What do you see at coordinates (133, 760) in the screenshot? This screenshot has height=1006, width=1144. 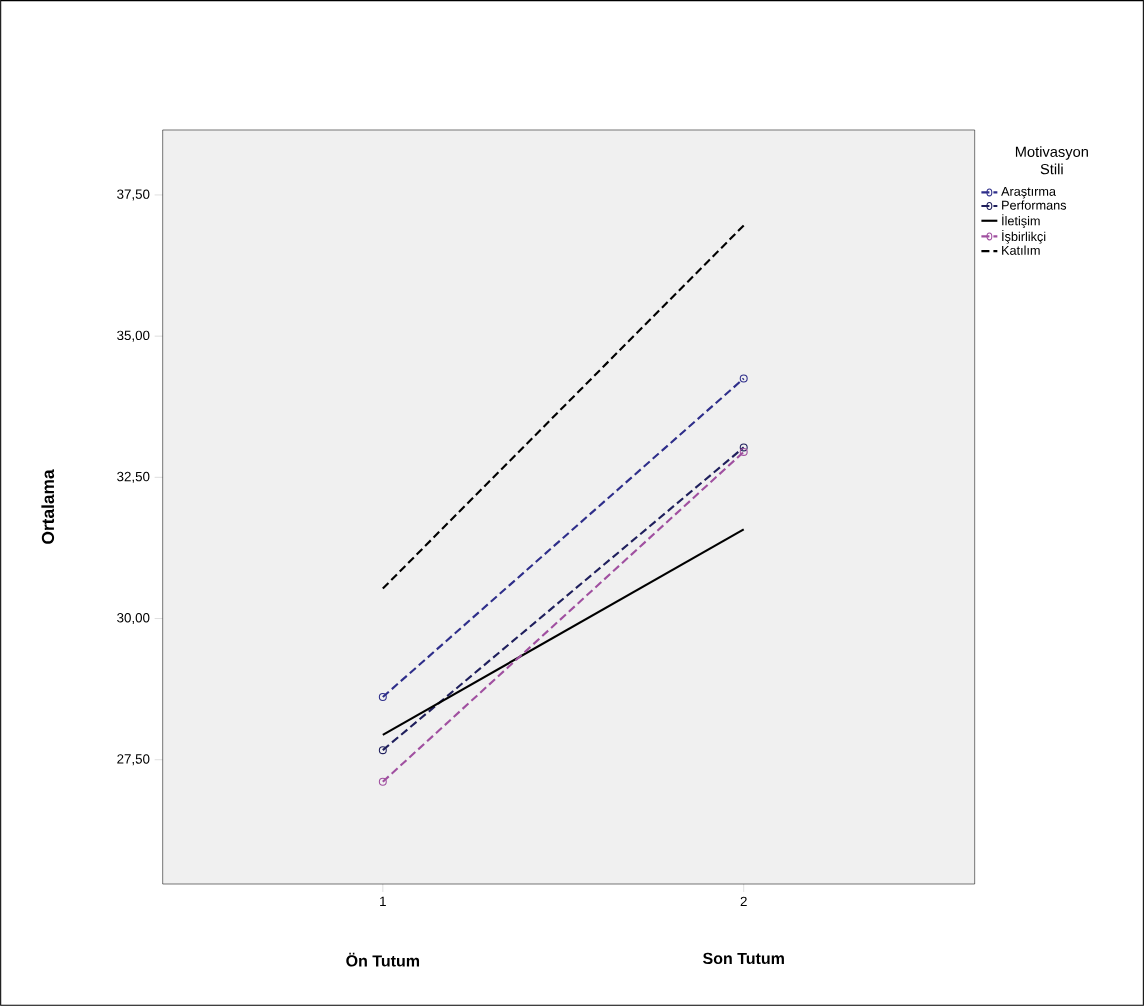 I see `y-tick-label: 27,50` at bounding box center [133, 760].